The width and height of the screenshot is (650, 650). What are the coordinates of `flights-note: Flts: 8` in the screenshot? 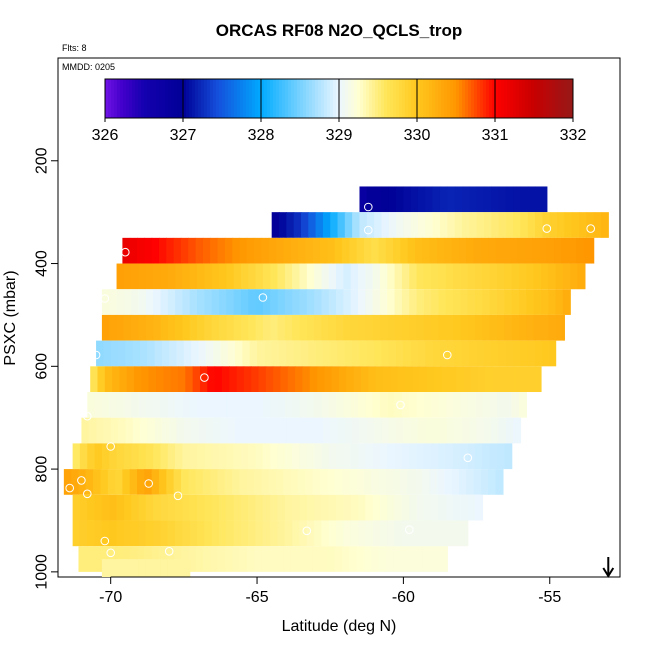 It's located at (74, 48).